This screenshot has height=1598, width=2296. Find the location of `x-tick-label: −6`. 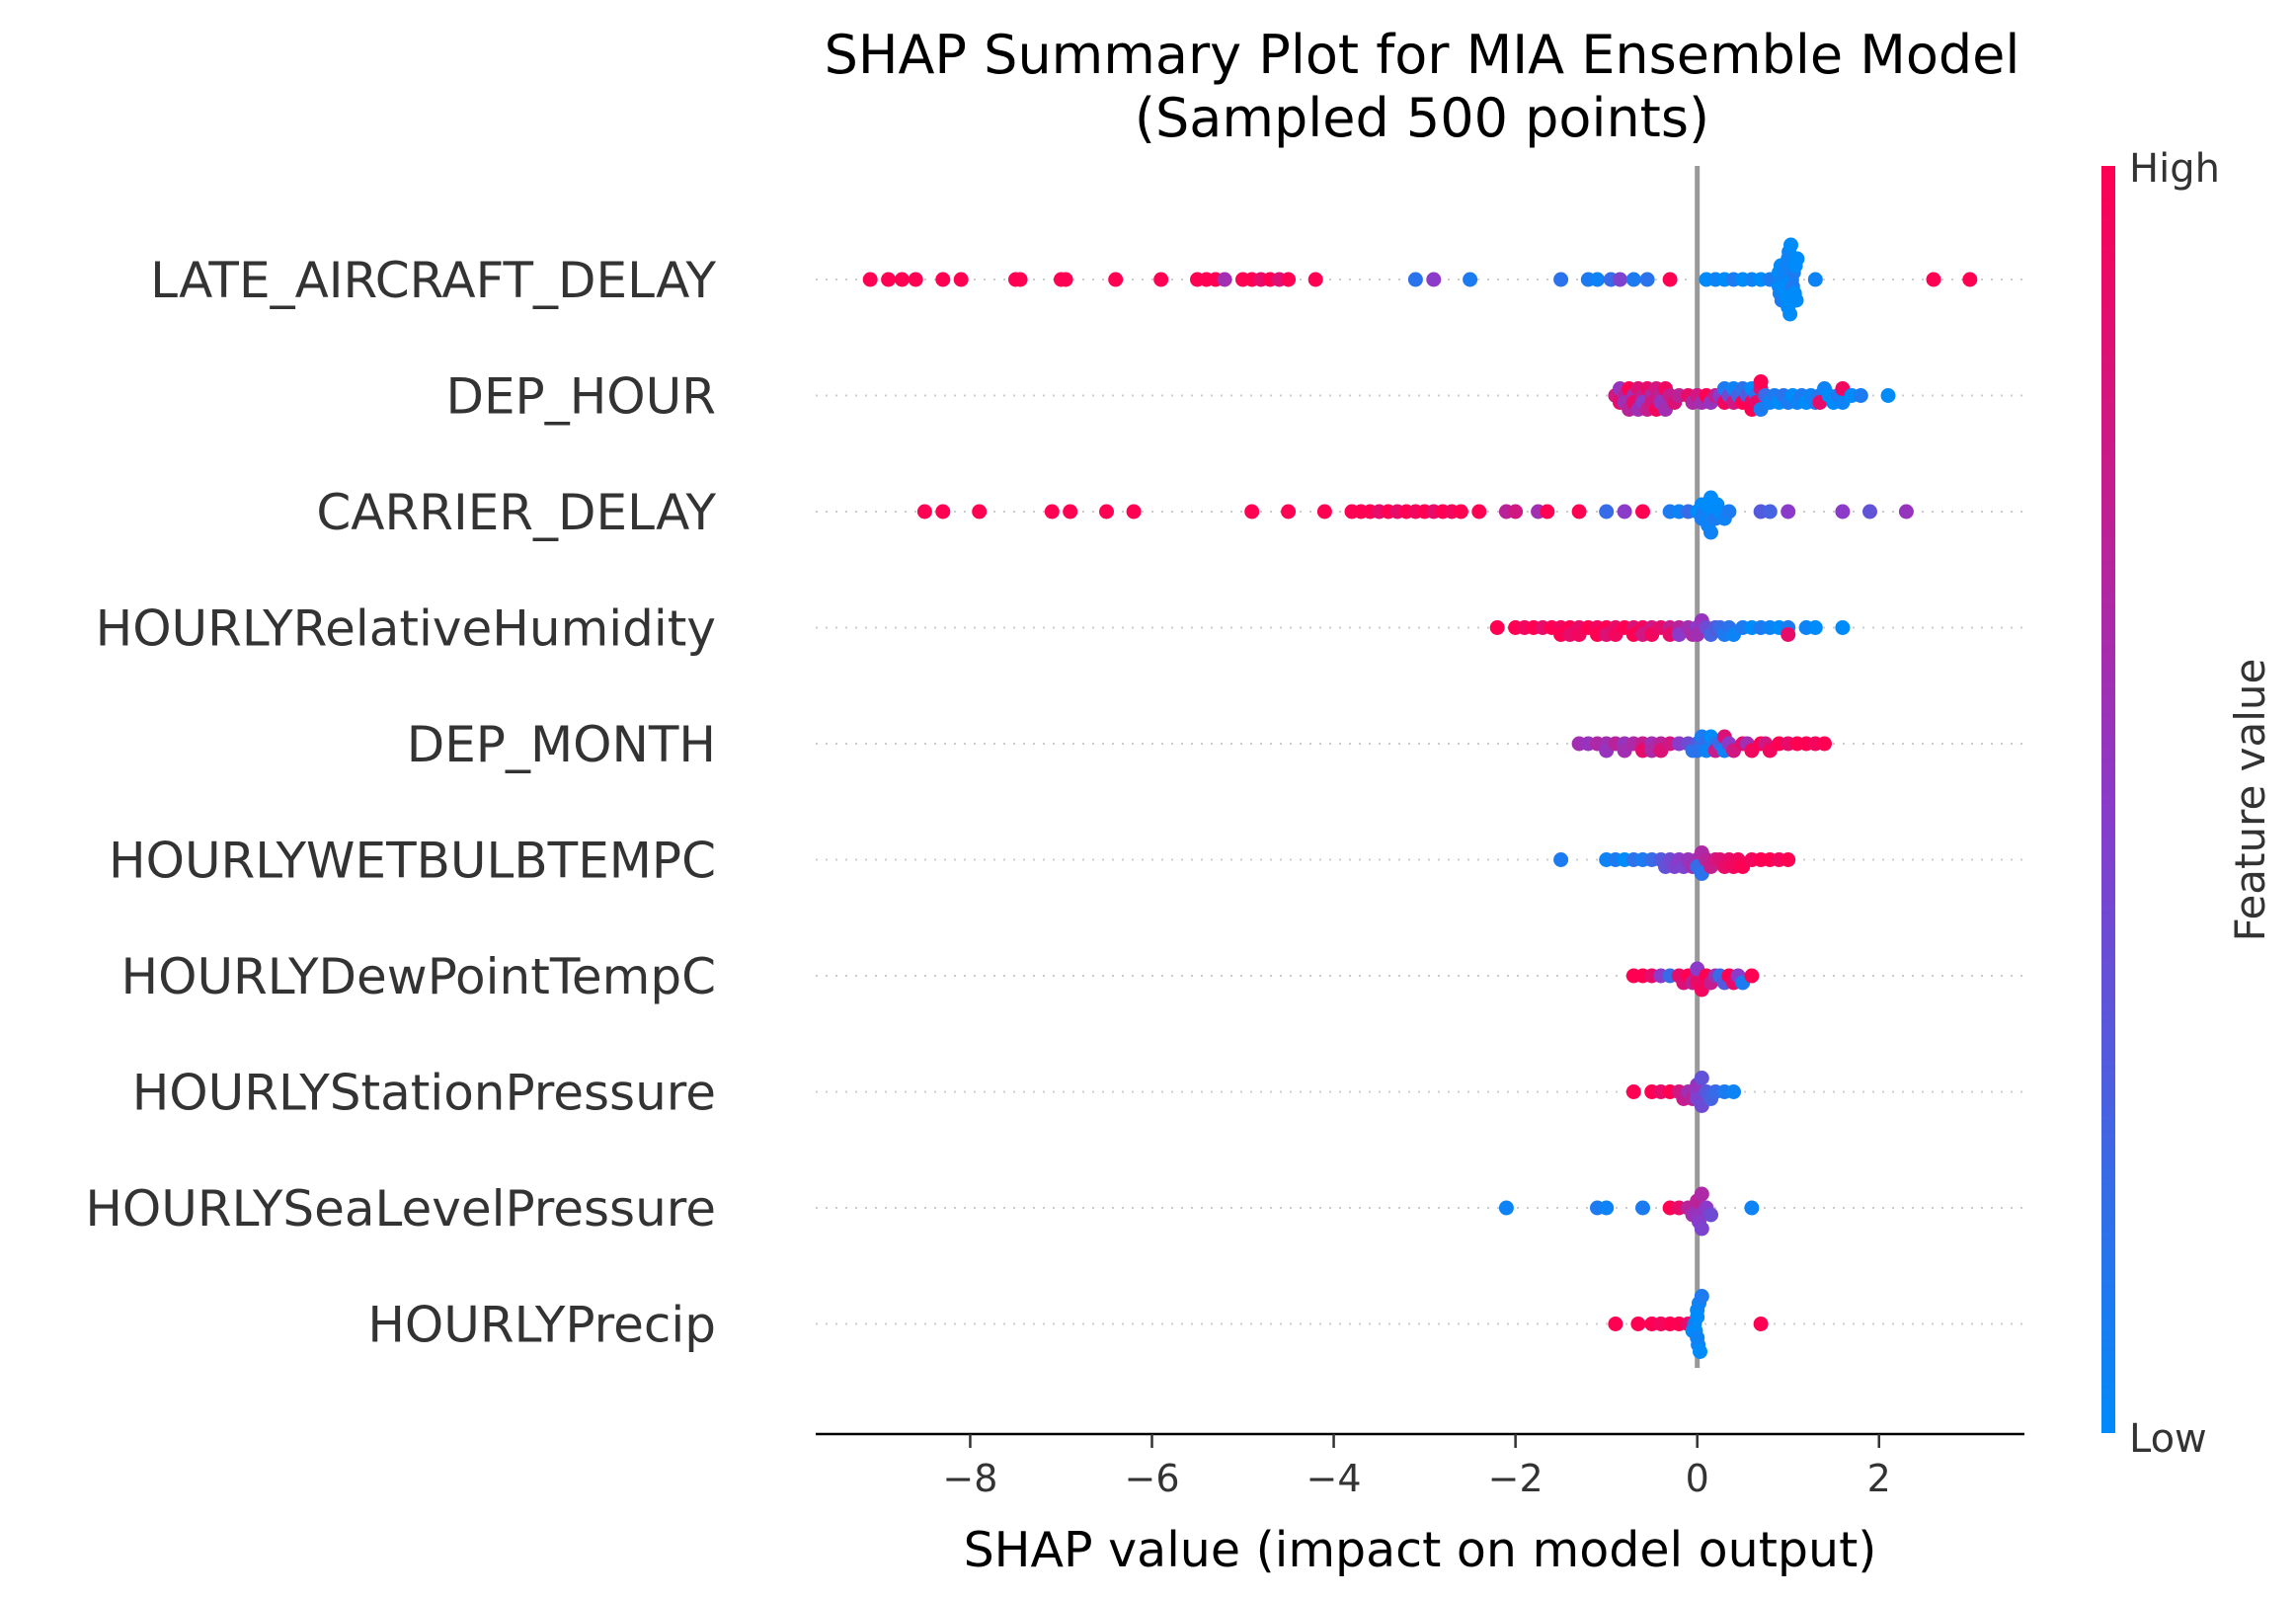

x-tick-label: −6 is located at coordinates (1151, 1478).